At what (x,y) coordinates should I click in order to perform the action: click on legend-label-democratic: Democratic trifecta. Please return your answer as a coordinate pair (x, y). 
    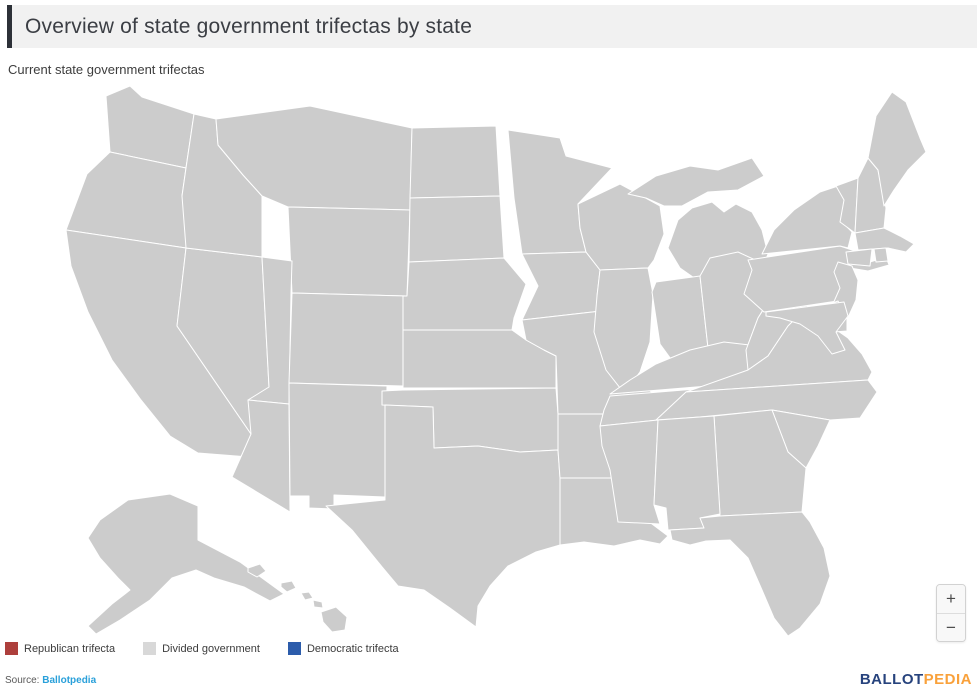
    Looking at the image, I should click on (352, 648).